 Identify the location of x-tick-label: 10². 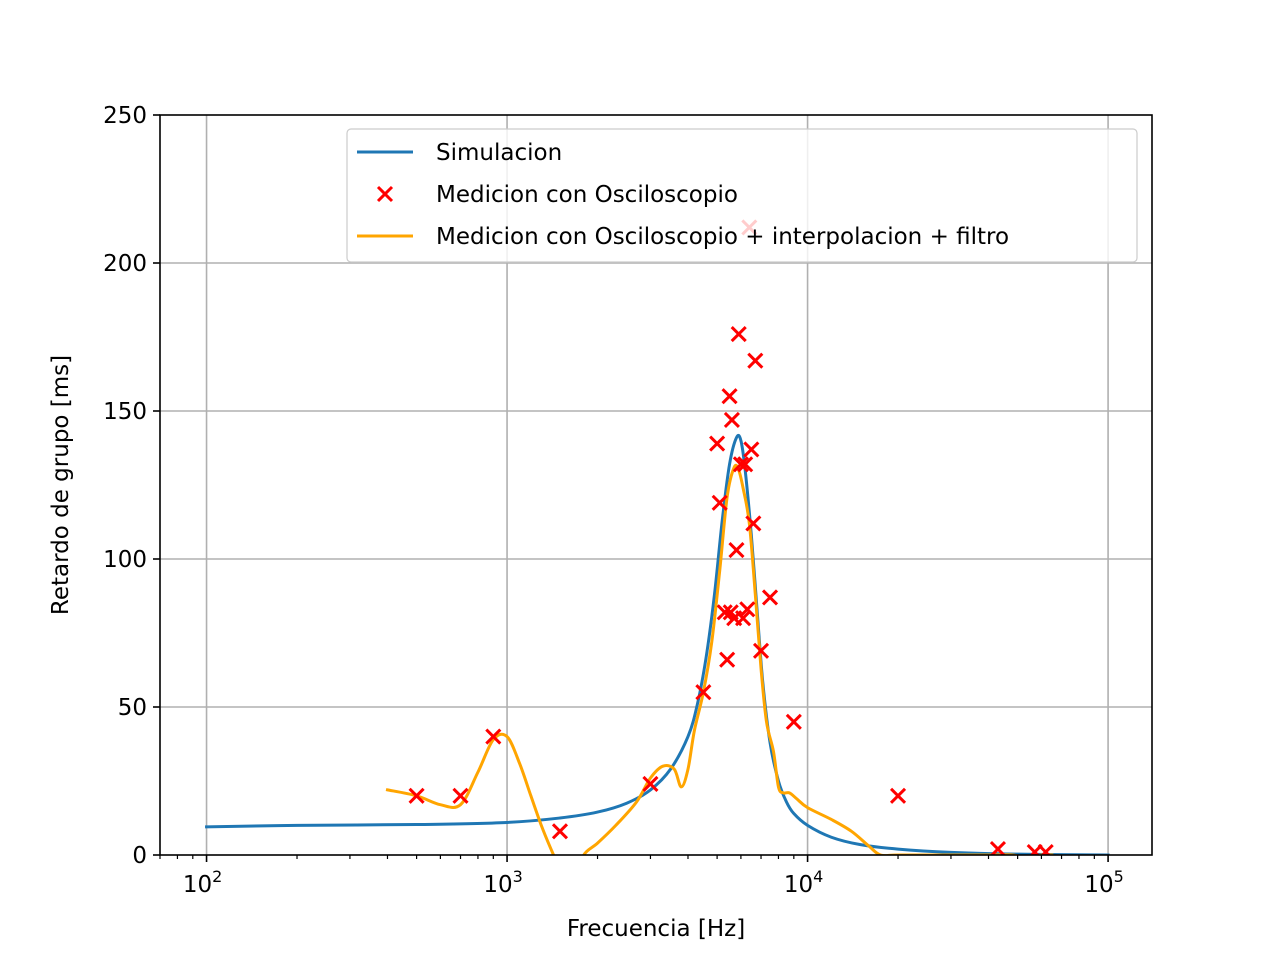
(202, 882).